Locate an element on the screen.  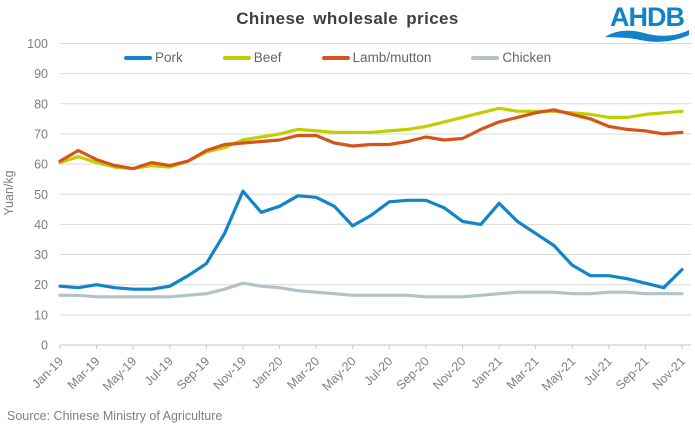
legend-label-beef: Beef is located at coordinates (267, 57).